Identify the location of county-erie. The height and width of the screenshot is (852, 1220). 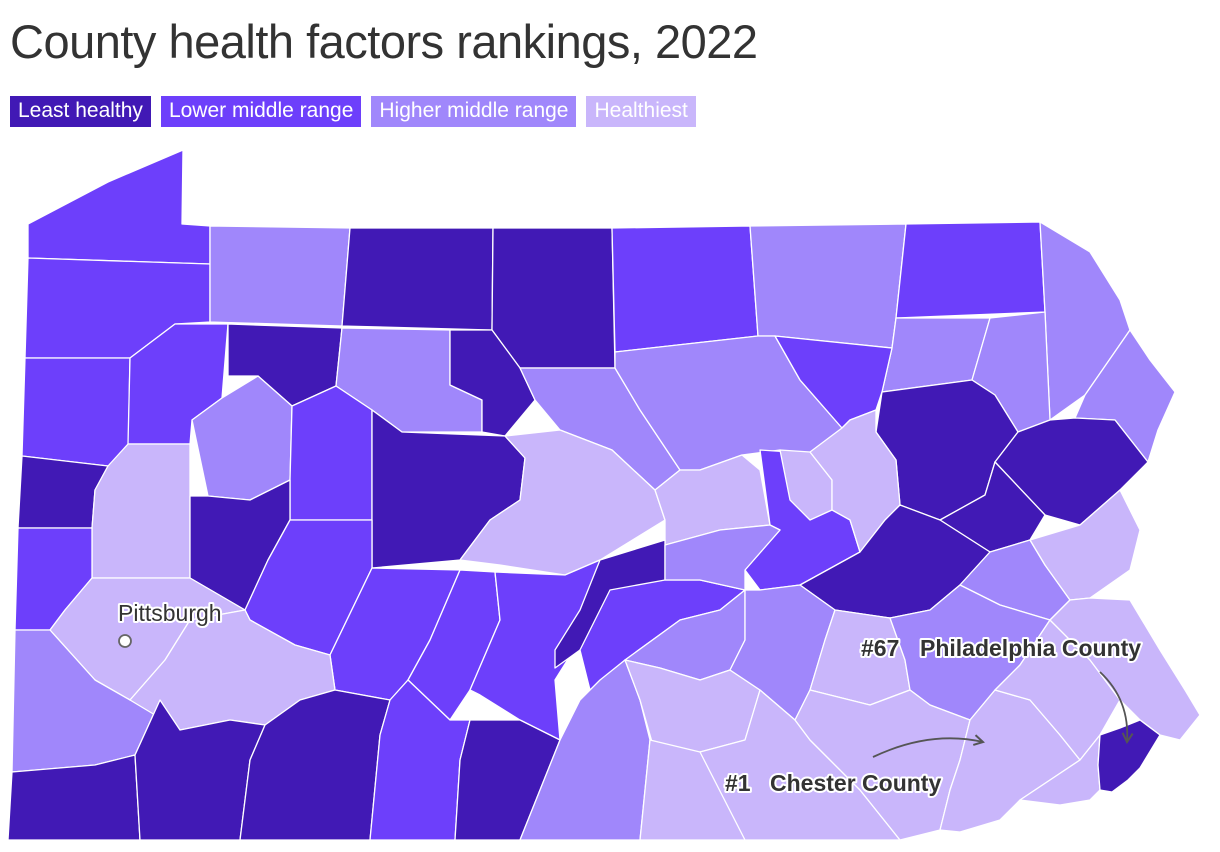
(119, 207).